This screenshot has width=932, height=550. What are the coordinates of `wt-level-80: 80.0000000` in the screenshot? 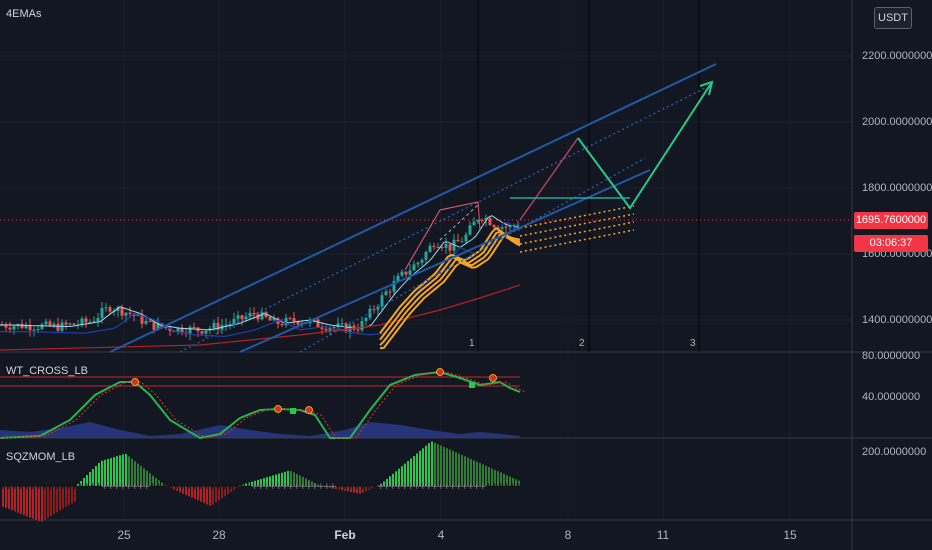 It's located at (891, 356).